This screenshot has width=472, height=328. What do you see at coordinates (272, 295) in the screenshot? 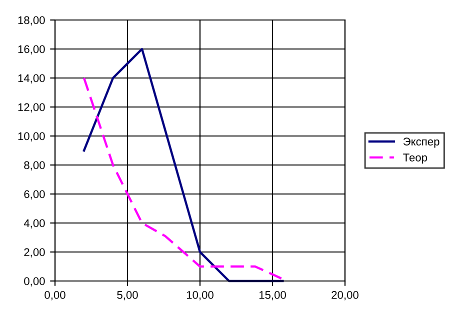
I see `x-tick-label: 15,00` at bounding box center [272, 295].